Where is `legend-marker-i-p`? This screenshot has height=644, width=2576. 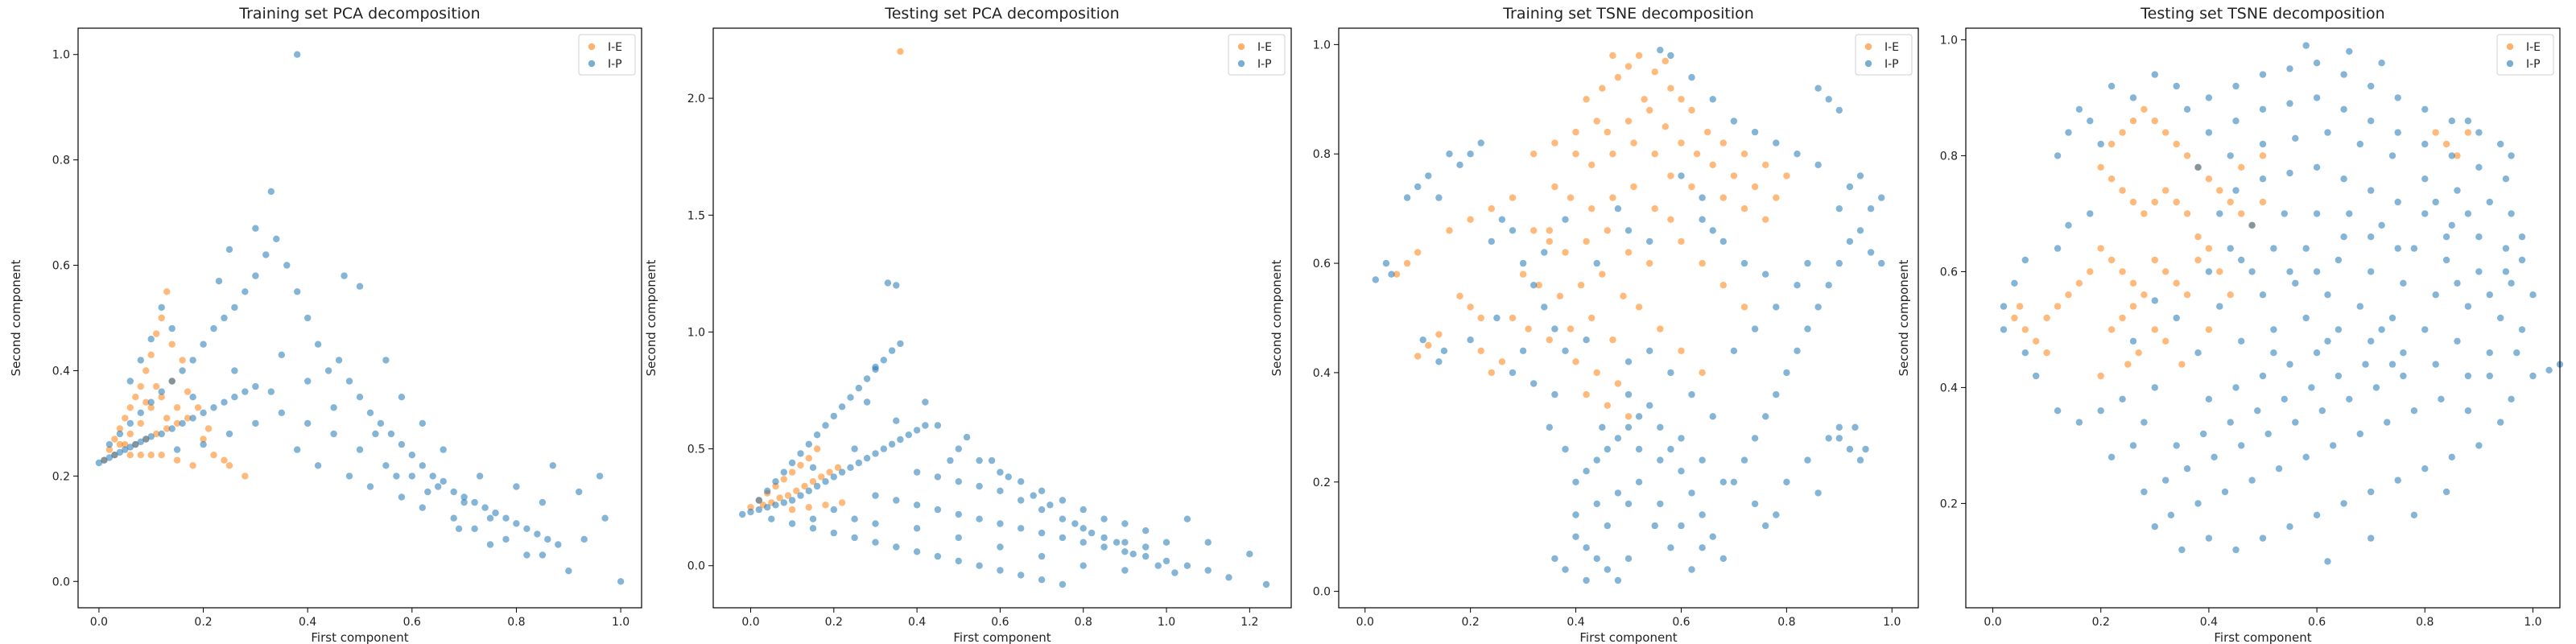 legend-marker-i-p is located at coordinates (592, 64).